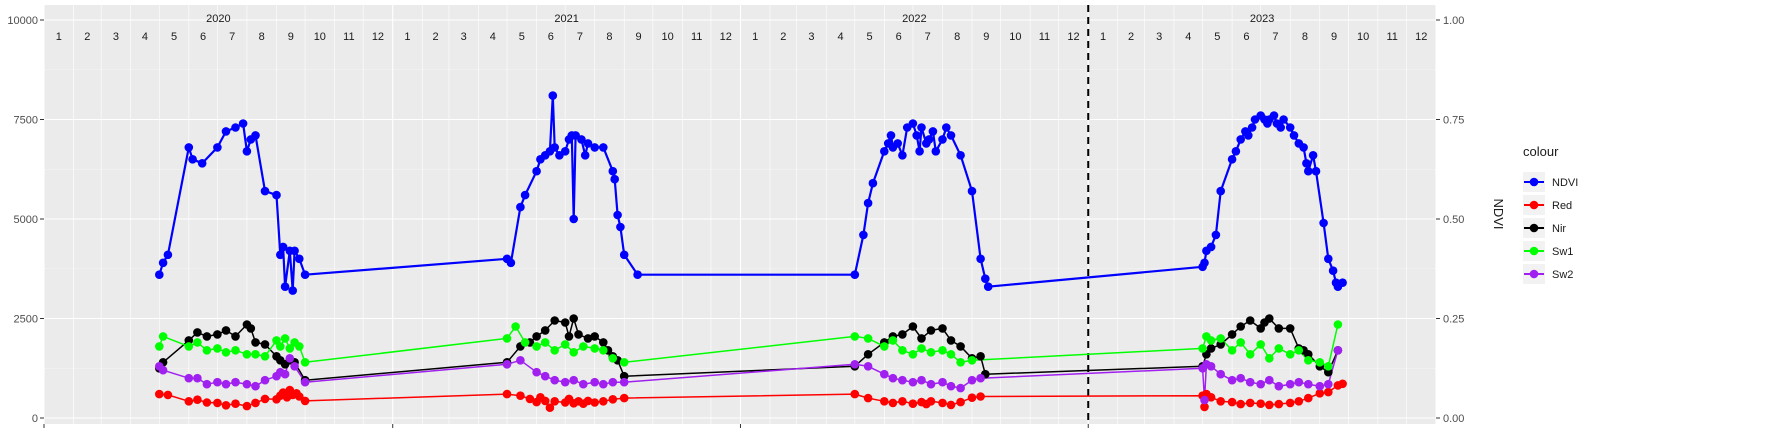 This screenshot has height=442, width=1773. Describe the element at coordinates (783, 37) in the screenshot. I see `month-label: 2` at that location.